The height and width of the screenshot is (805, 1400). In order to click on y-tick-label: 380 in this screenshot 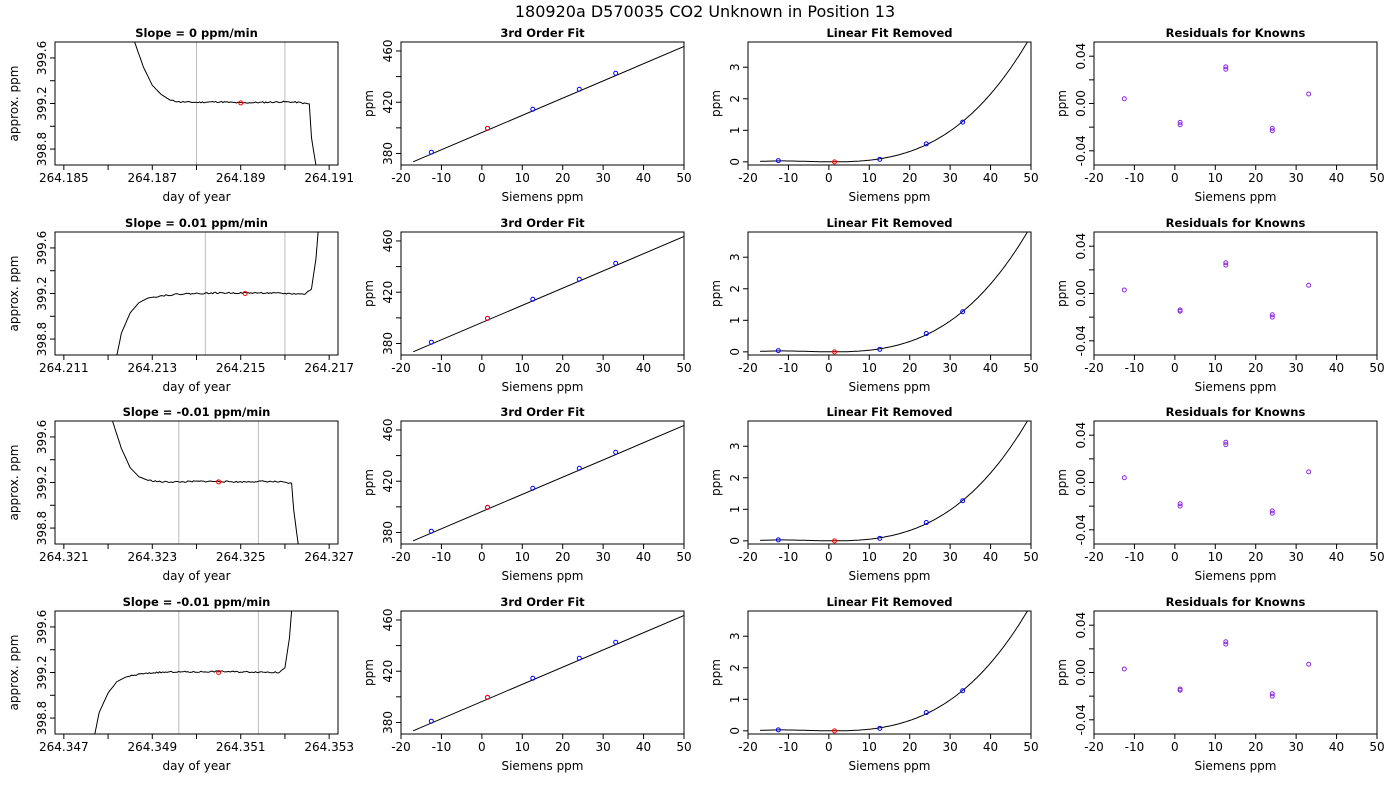, I will do `click(388, 153)`.